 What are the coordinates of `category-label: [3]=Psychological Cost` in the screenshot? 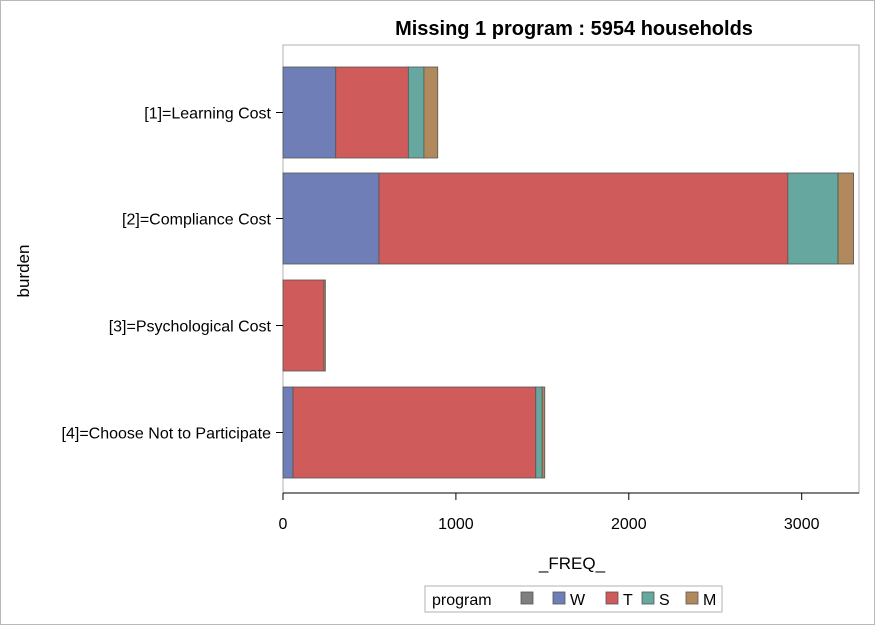 It's located at (190, 327).